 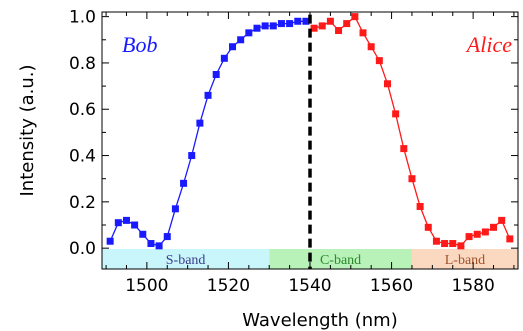 I want to click on x-tick-label-1540: 1540, so click(x=309, y=286).